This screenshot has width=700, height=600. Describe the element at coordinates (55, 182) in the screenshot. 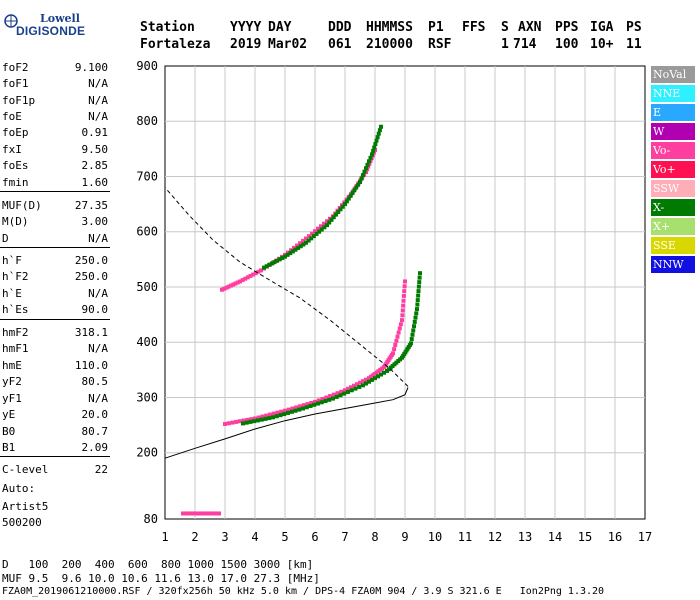

I see `param-row: fmin 1.60` at that location.